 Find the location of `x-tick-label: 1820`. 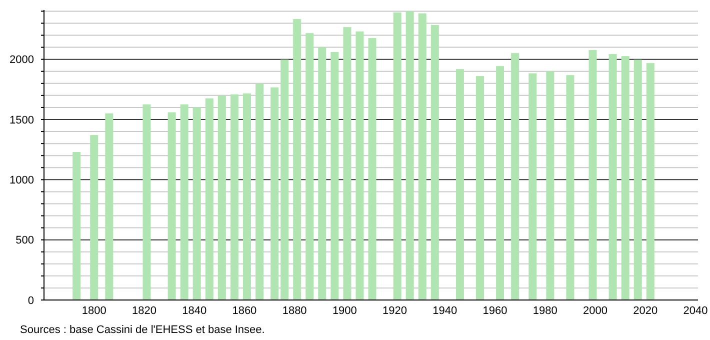

x-tick-label: 1820 is located at coordinates (144, 311).